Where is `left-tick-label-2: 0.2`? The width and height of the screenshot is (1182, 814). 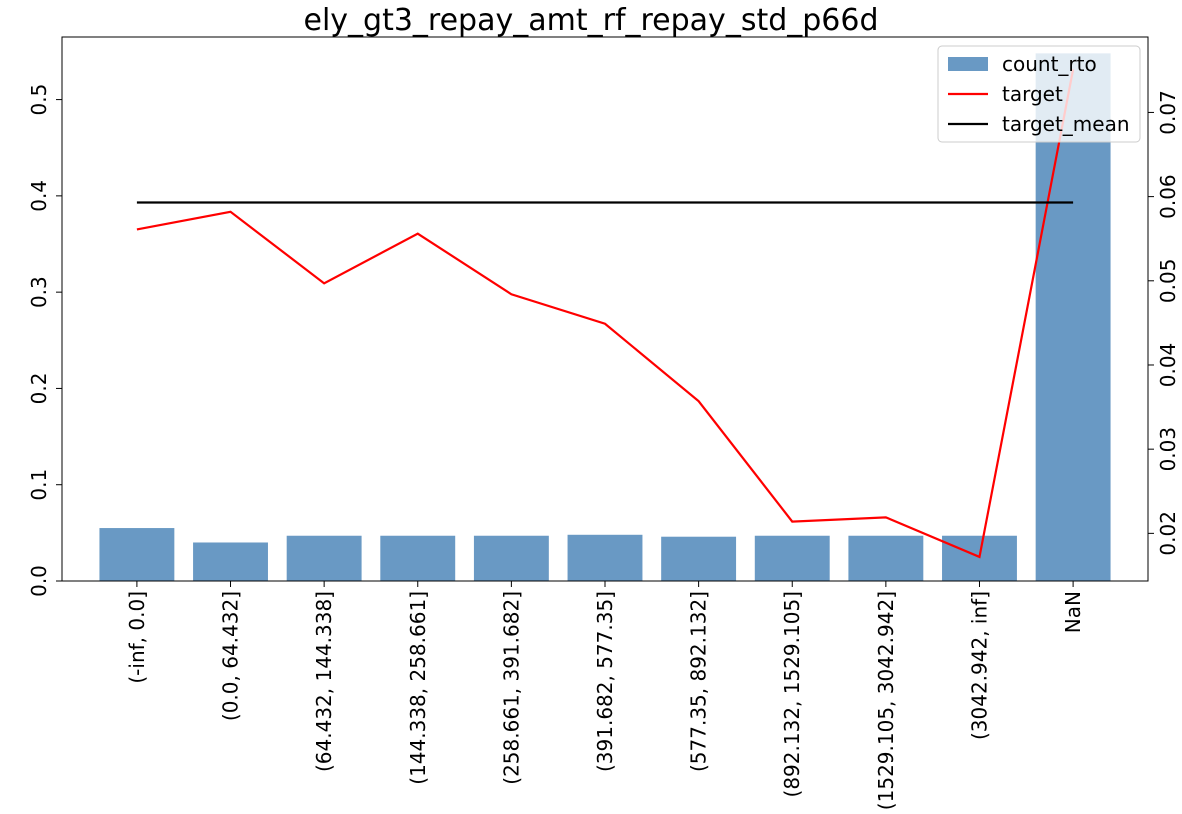
left-tick-label-2: 0.2 is located at coordinates (39, 389).